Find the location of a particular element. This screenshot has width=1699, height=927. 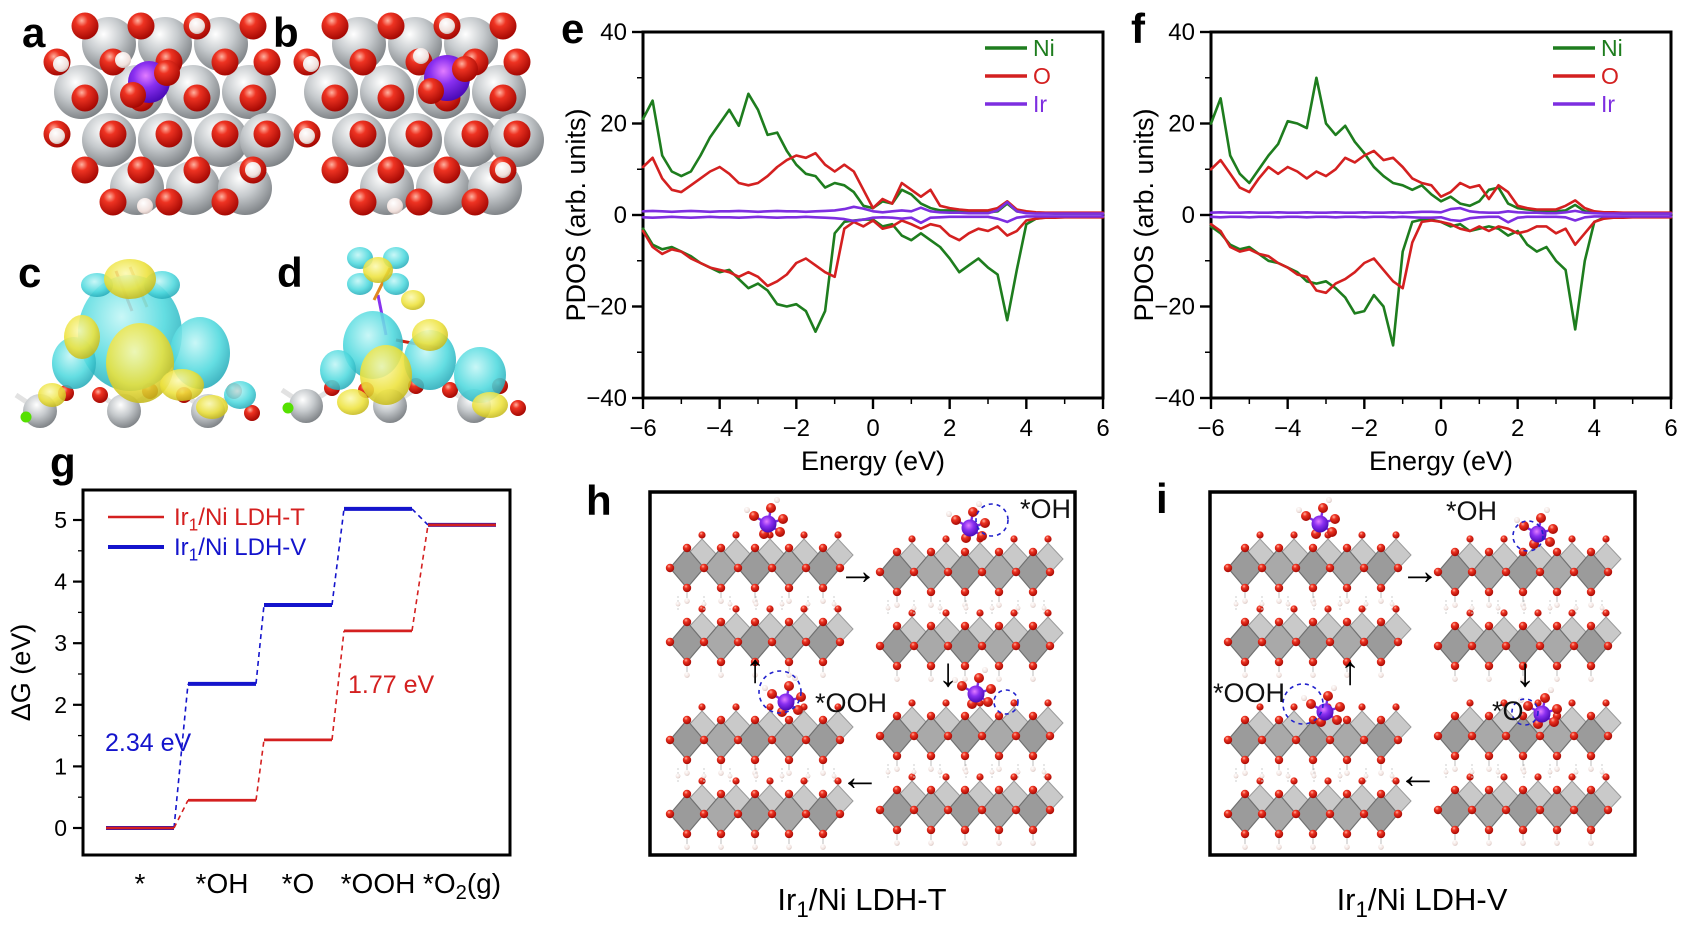

pdos-curve-o-down is located at coordinates (873, 252).